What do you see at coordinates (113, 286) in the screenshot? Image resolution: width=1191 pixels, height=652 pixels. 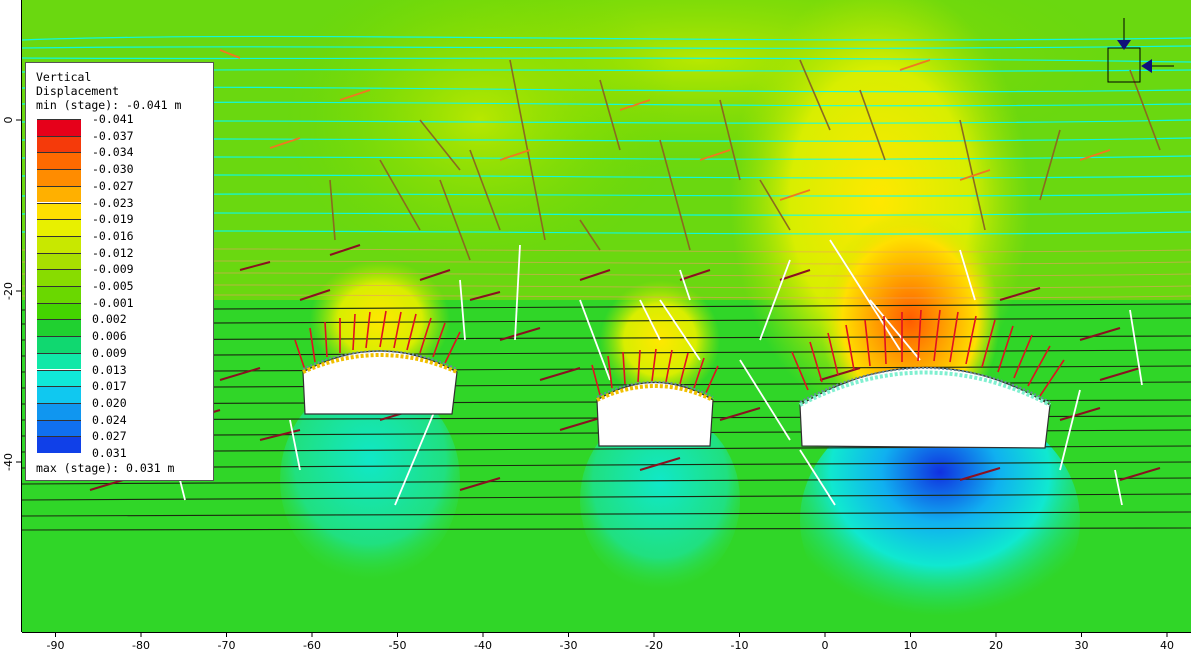 I see `legend-level-label: -0.005` at bounding box center [113, 286].